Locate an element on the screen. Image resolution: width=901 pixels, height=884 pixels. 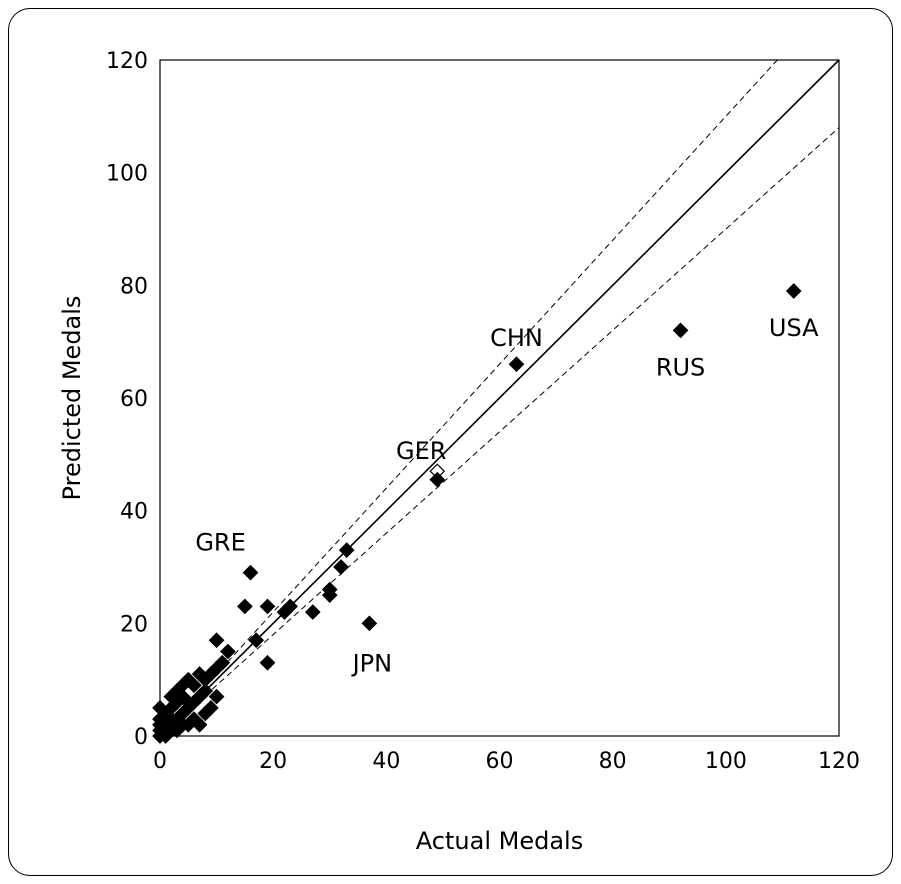
y-tick-label: 0 is located at coordinates (141, 737).